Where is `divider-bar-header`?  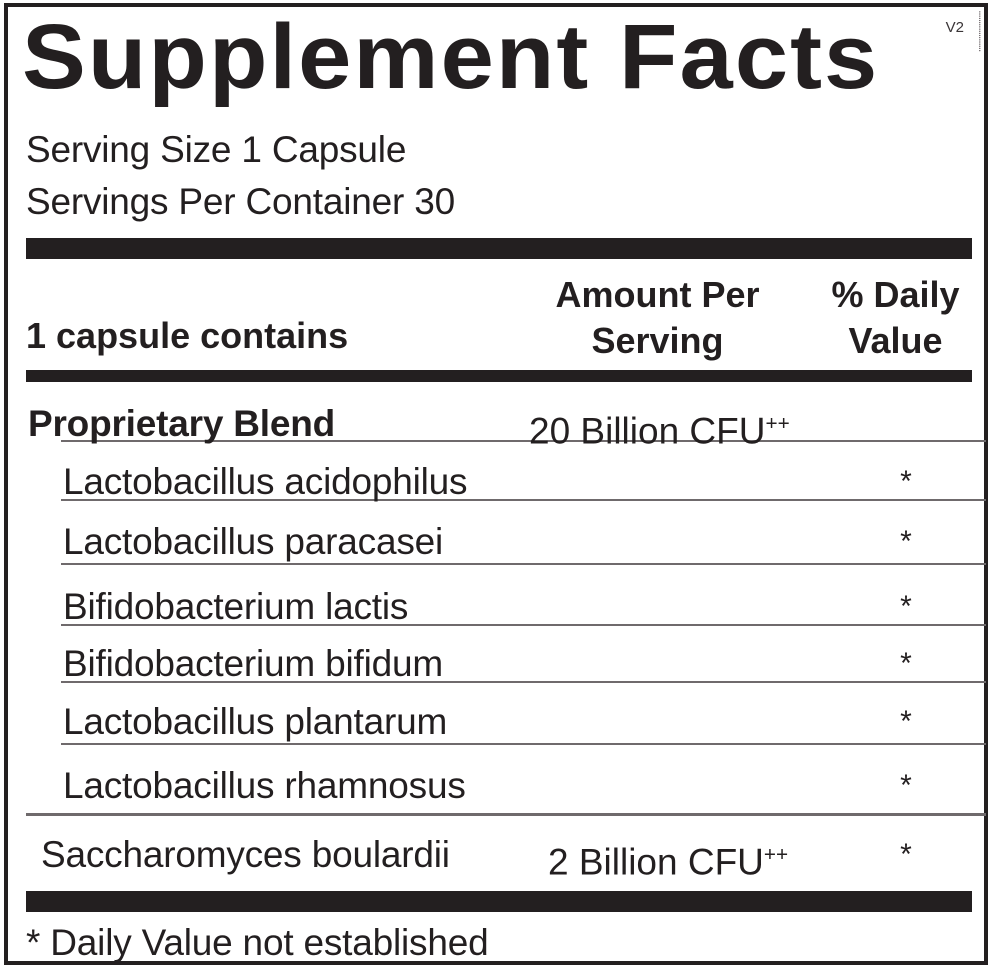 divider-bar-header is located at coordinates (499, 376).